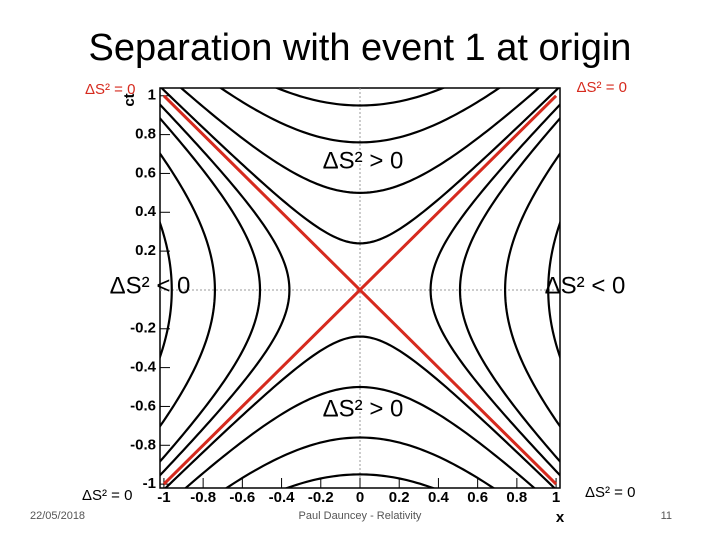 The height and width of the screenshot is (540, 720). Describe the element at coordinates (321, 497) in the screenshot. I see `x-tick-label: -0.2` at that location.